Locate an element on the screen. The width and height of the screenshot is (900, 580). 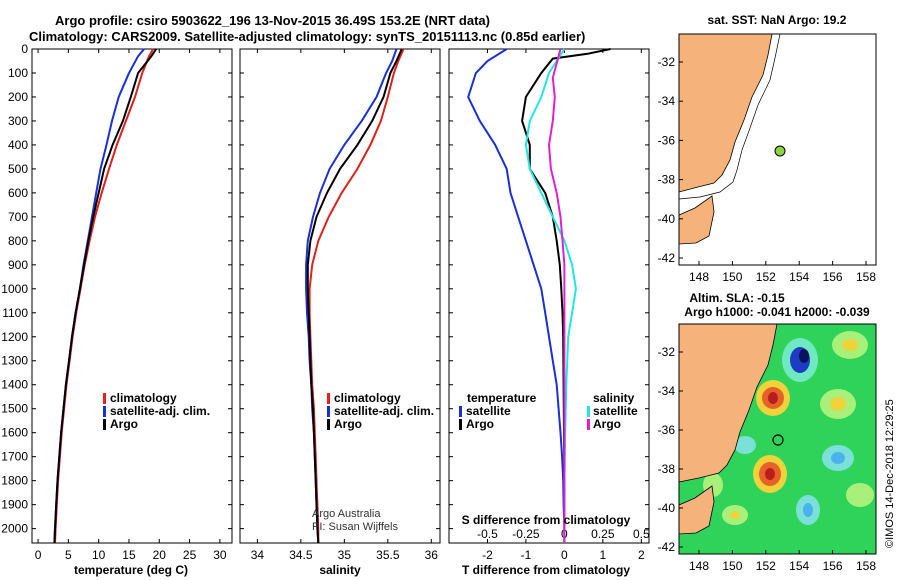
depth-tick-label: 100 is located at coordinates (18, 73).